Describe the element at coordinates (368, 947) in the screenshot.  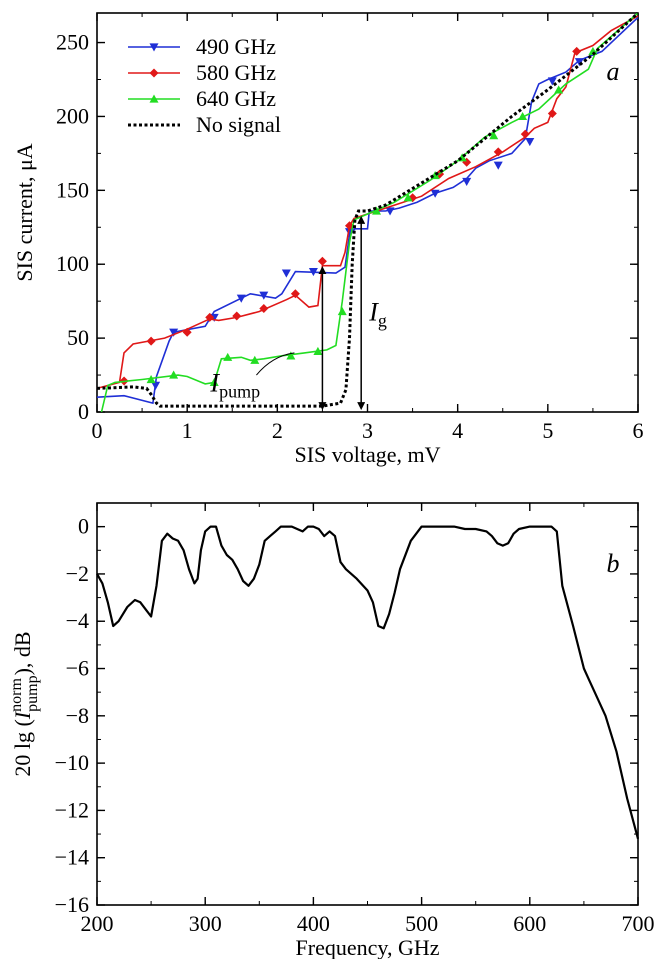
I see `panel-b-x-axis-title: Frequency, GHz` at that location.